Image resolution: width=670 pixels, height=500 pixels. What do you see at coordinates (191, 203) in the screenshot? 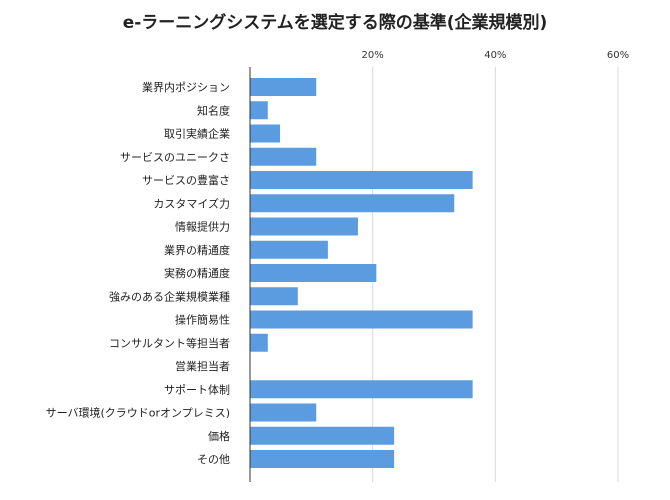
I see `category-label: カスタマイズ力` at bounding box center [191, 203].